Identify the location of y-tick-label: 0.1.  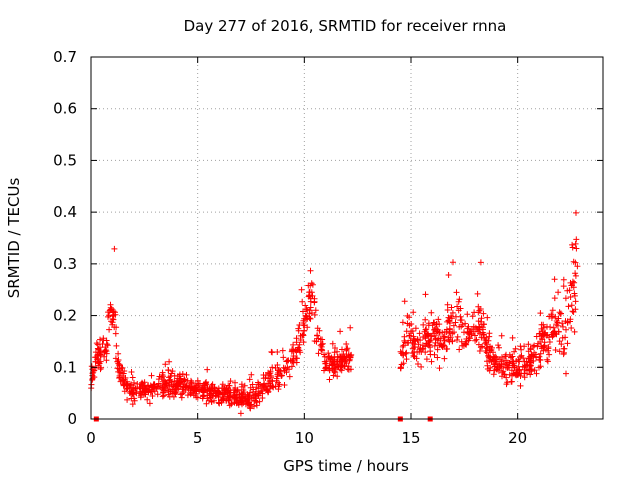
(65, 367).